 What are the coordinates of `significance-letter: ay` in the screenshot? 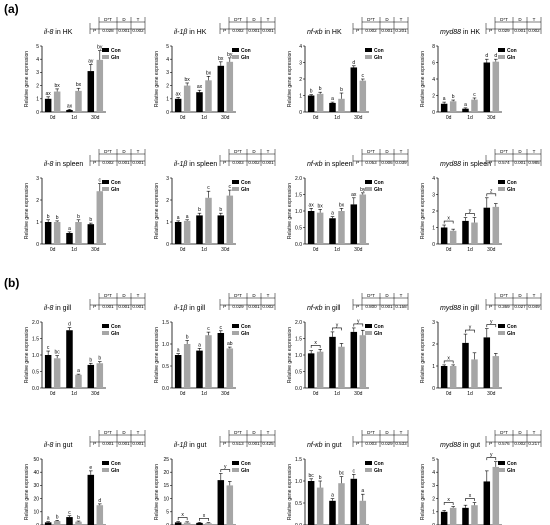 It's located at (91, 61).